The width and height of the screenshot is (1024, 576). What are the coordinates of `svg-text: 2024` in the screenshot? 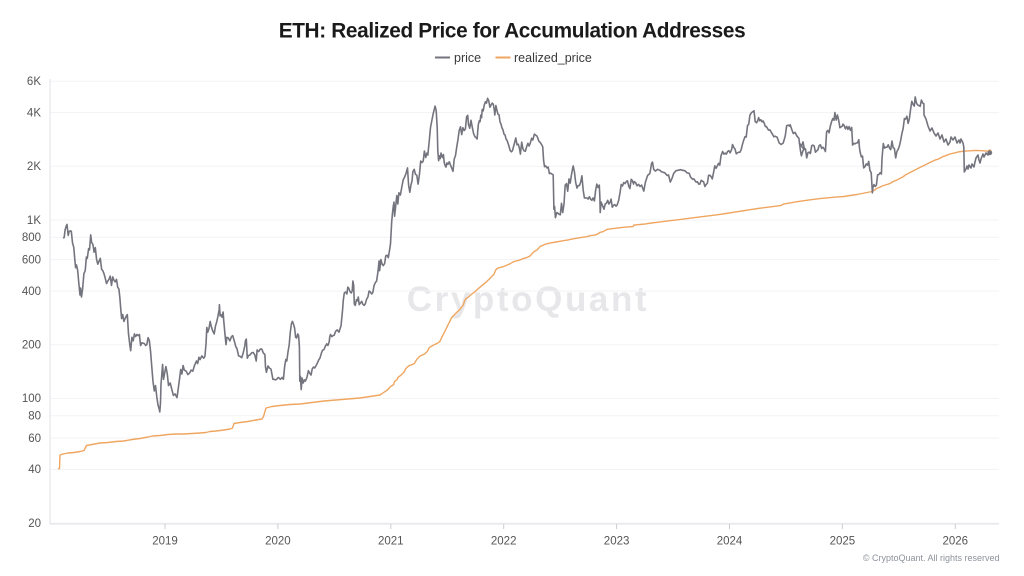 It's located at (730, 542).